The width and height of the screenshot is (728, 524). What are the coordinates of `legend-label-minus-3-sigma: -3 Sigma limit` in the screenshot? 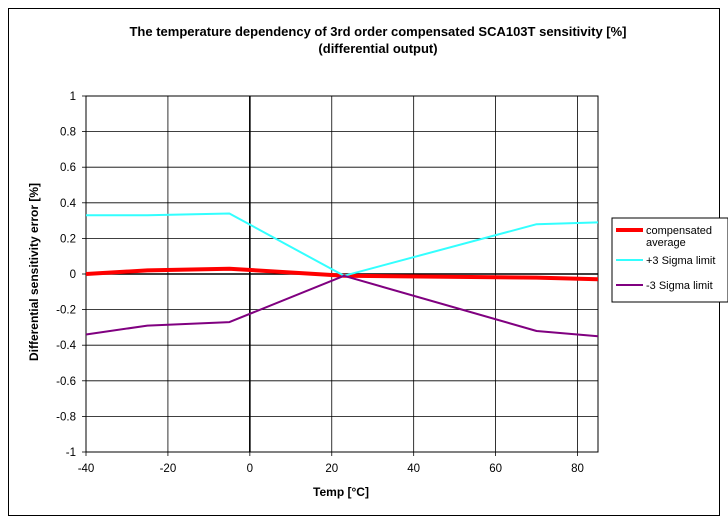 It's located at (679, 286).